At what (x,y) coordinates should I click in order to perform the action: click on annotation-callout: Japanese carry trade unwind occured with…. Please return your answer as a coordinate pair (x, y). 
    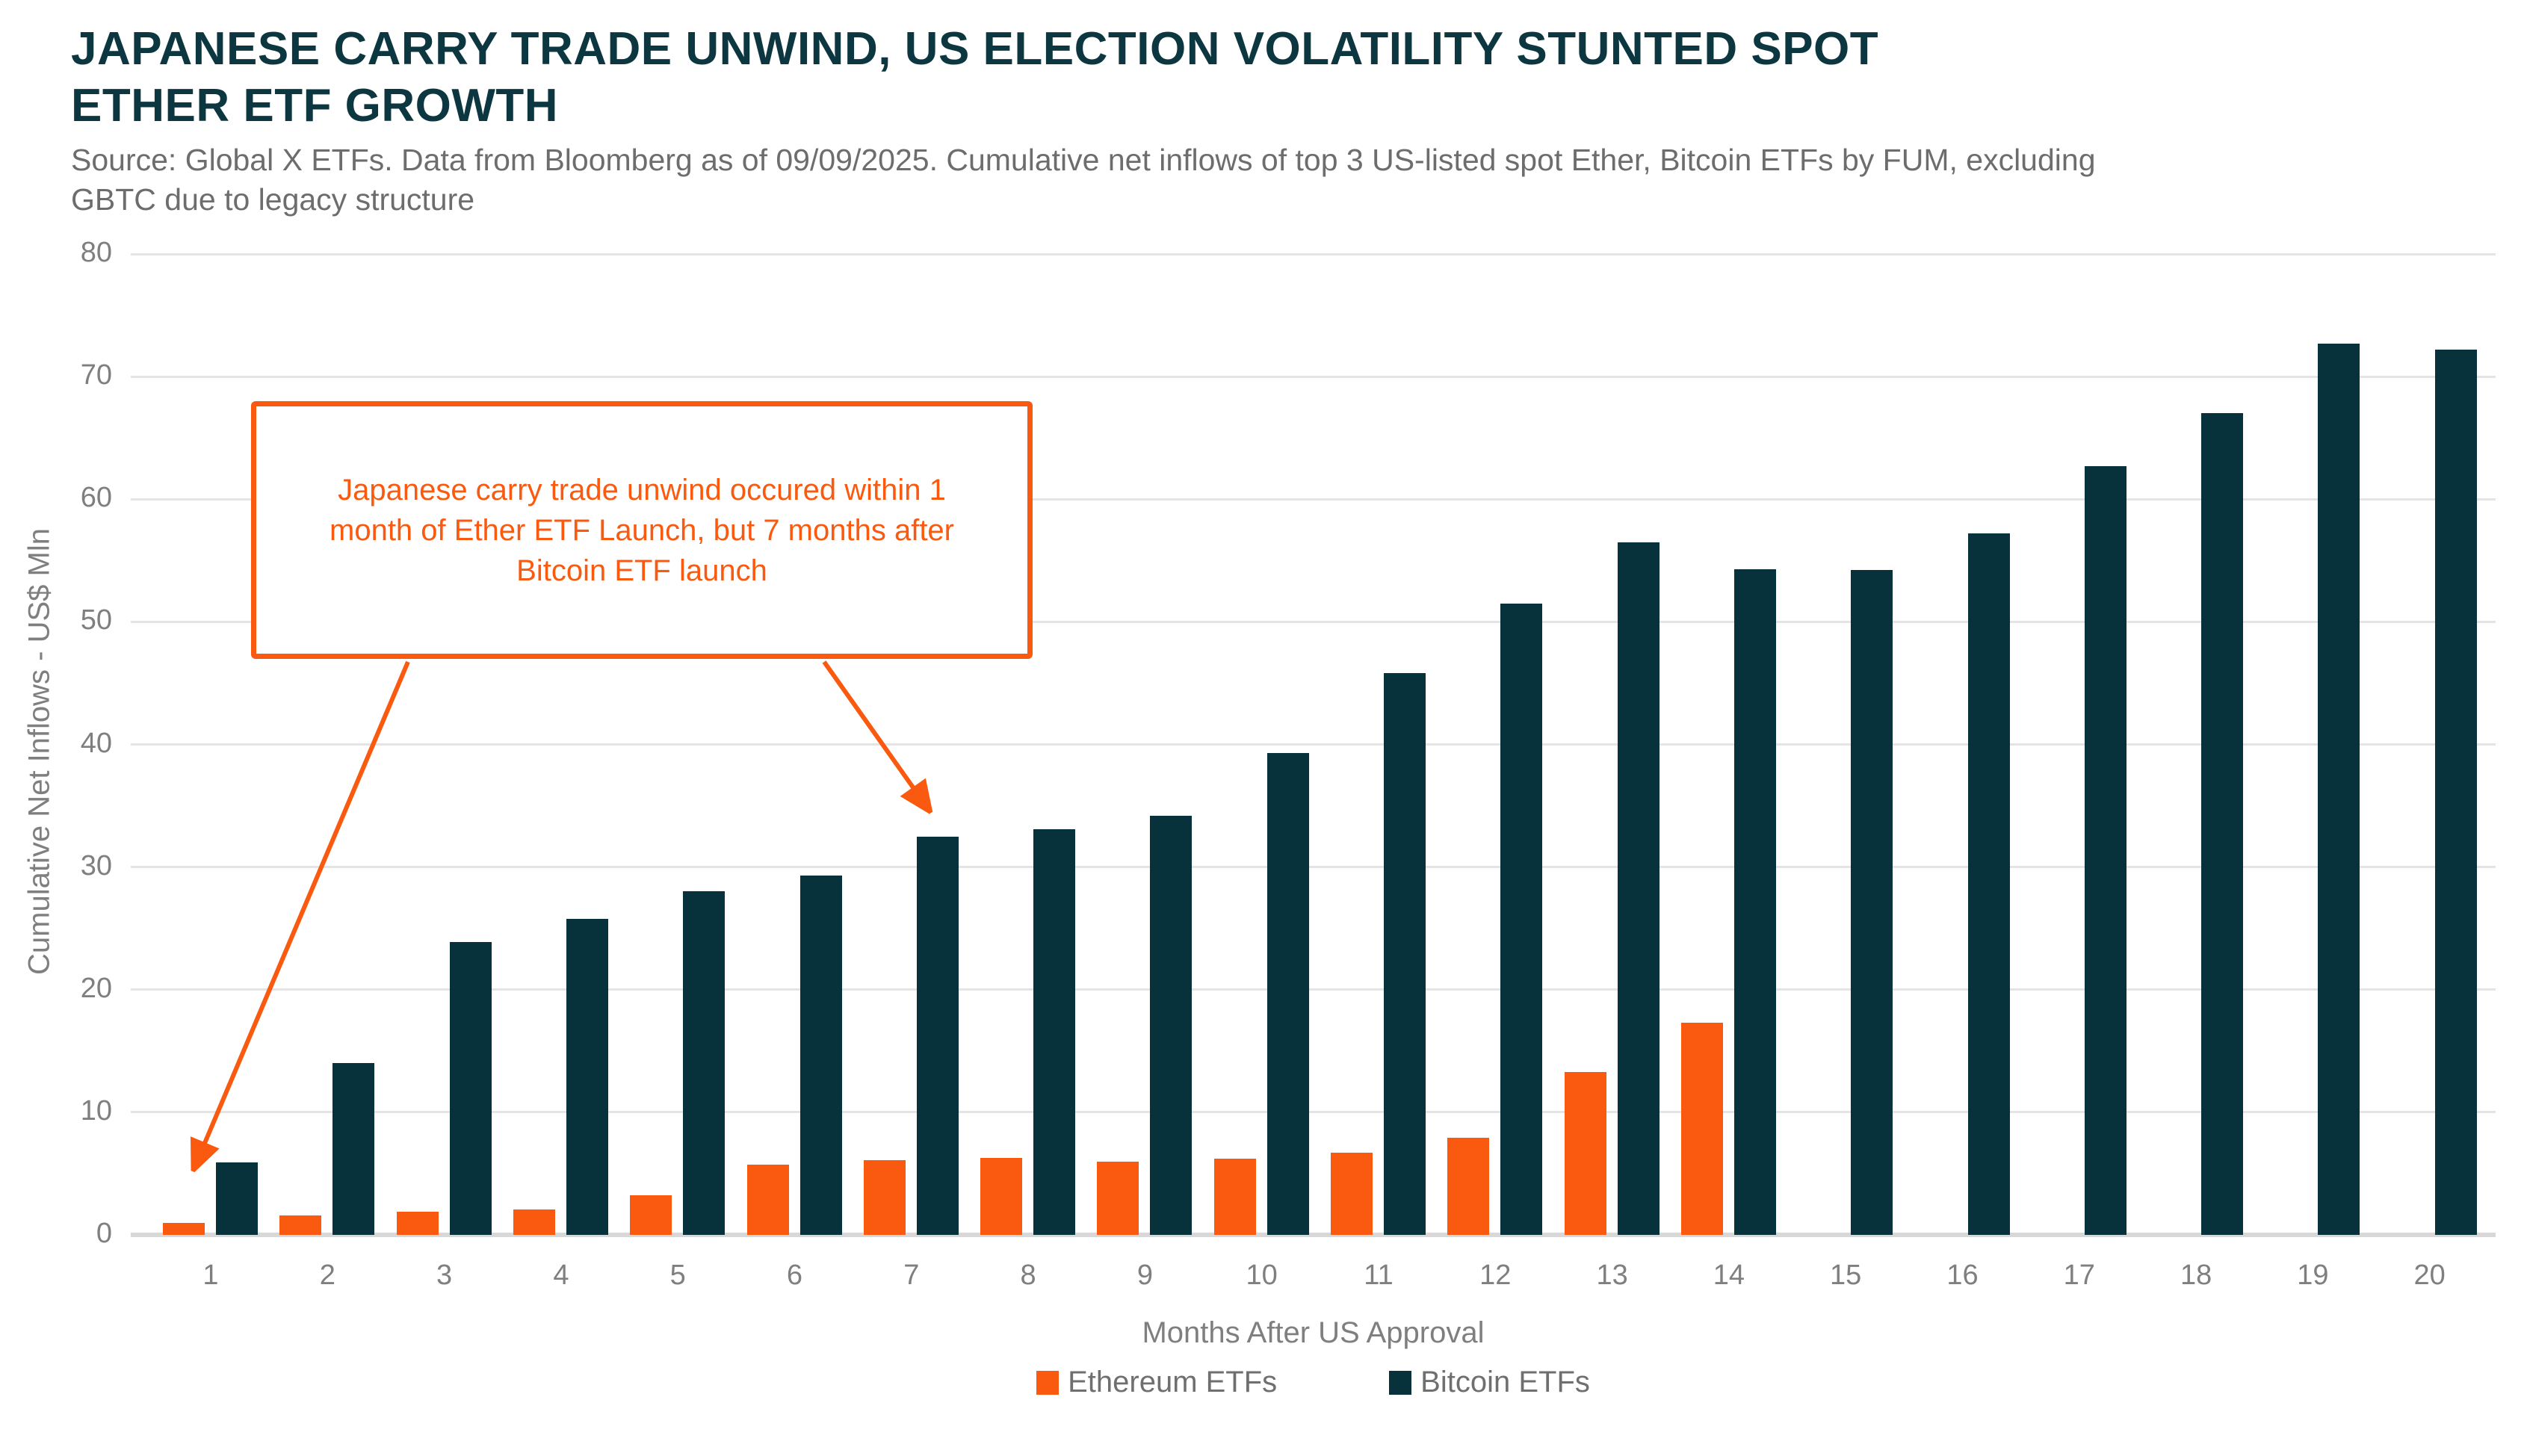
    Looking at the image, I should click on (642, 530).